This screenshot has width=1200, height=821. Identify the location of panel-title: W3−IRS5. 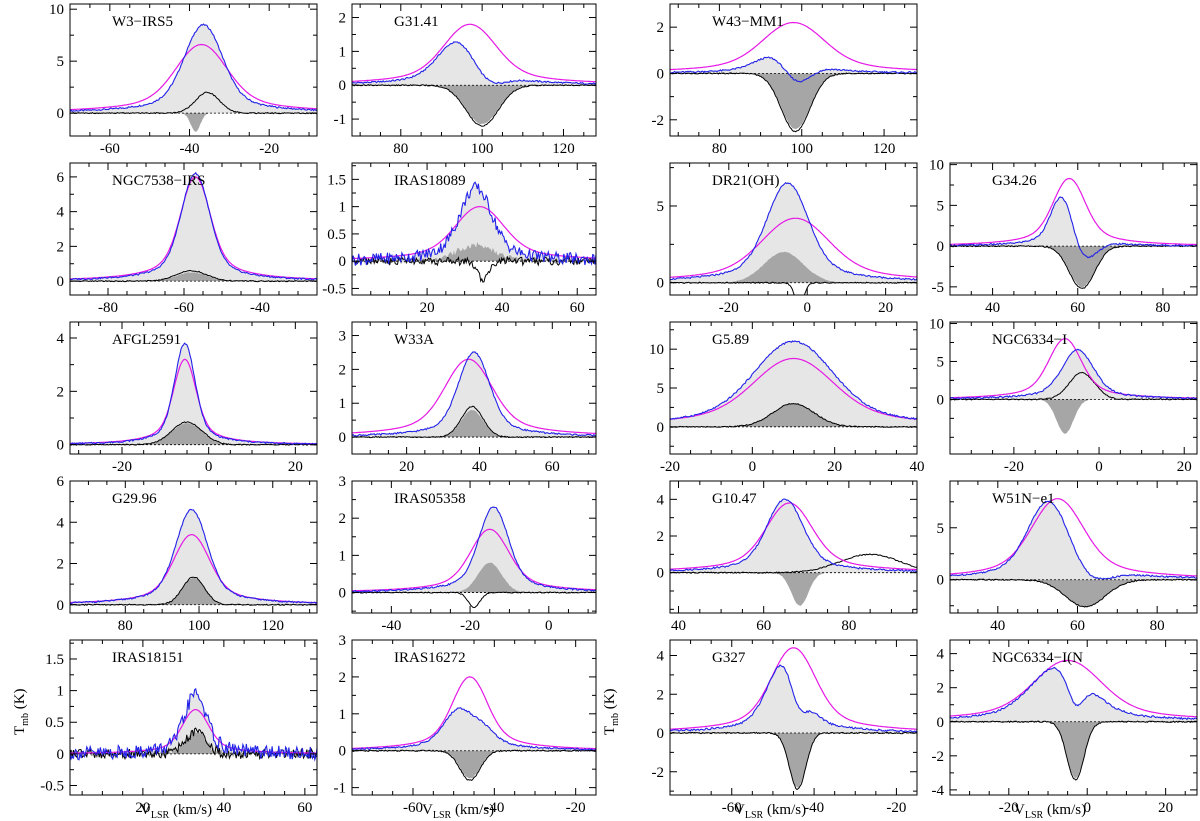
(142, 22).